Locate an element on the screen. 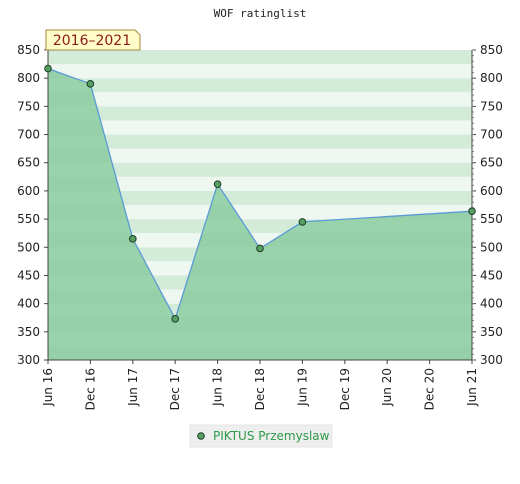  period-label-text: 2016–2021 is located at coordinates (92, 41).